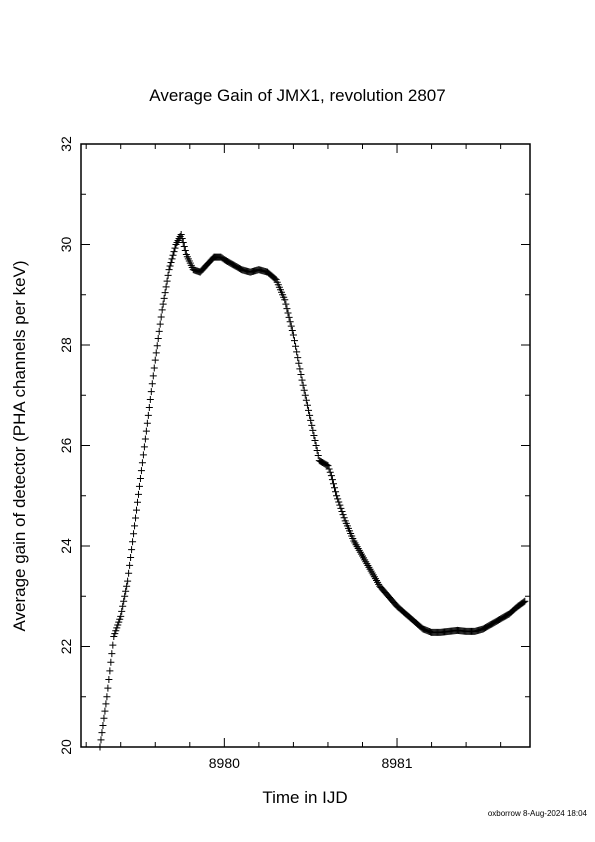  What do you see at coordinates (297, 95) in the screenshot?
I see `chart-title: Average Gain of JMX1, revolution 2807` at bounding box center [297, 95].